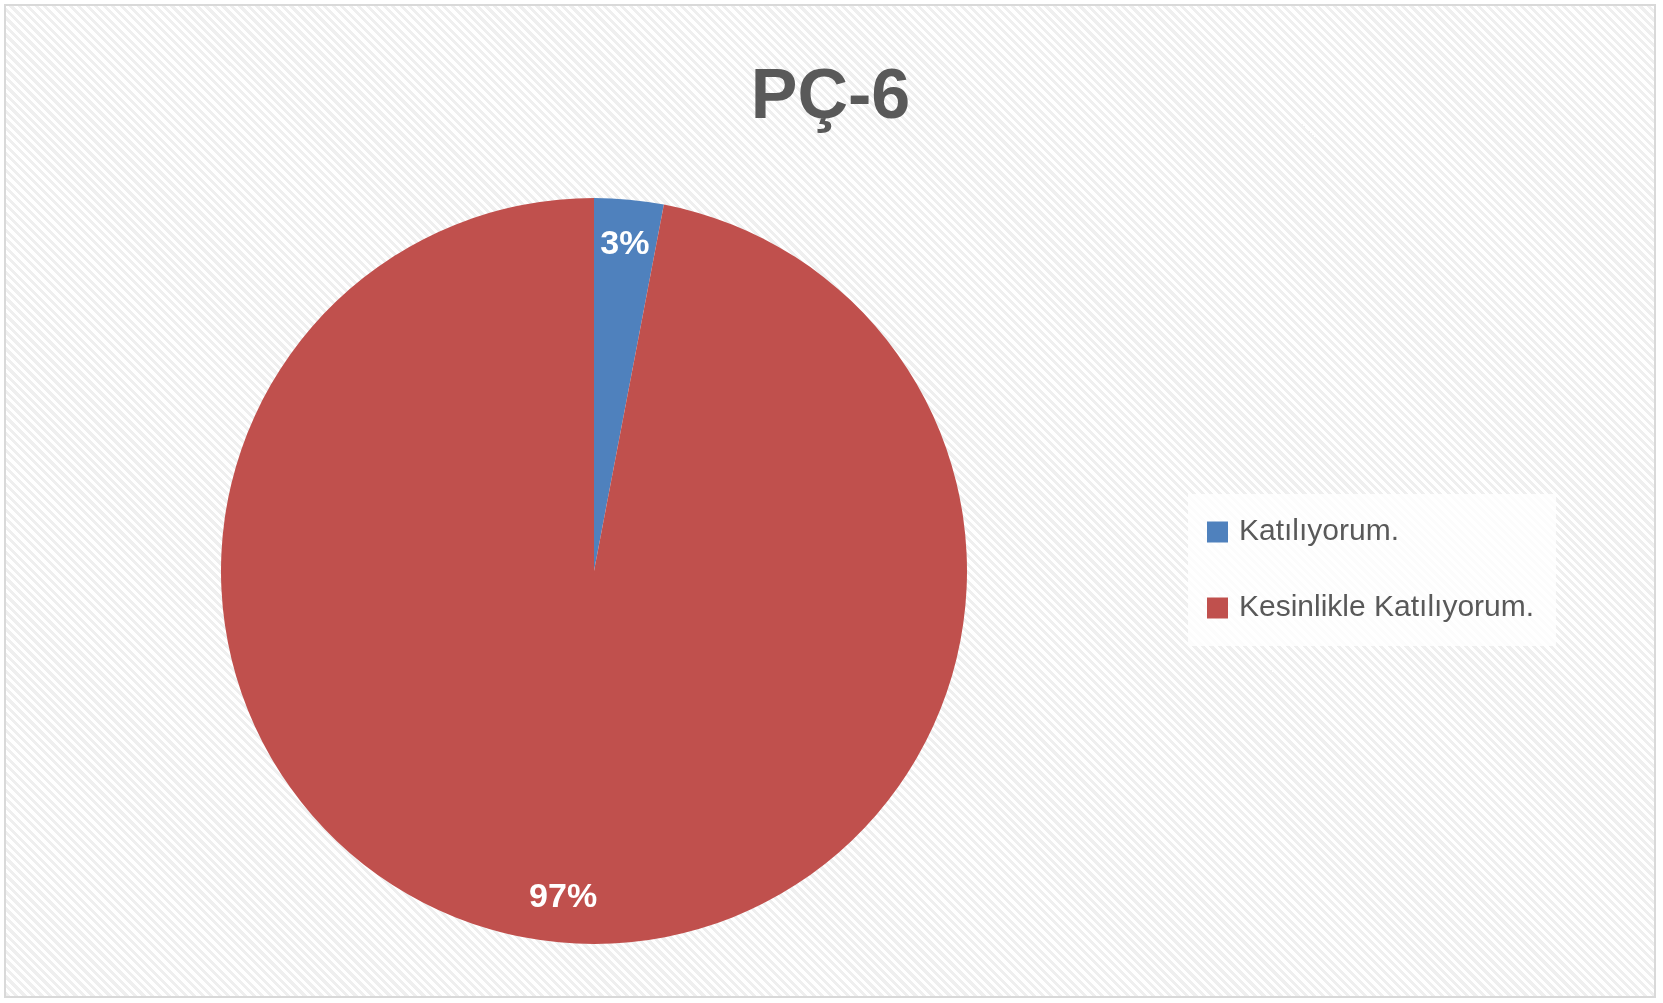 The image size is (1663, 1003). I want to click on data-label: 97%, so click(563, 895).